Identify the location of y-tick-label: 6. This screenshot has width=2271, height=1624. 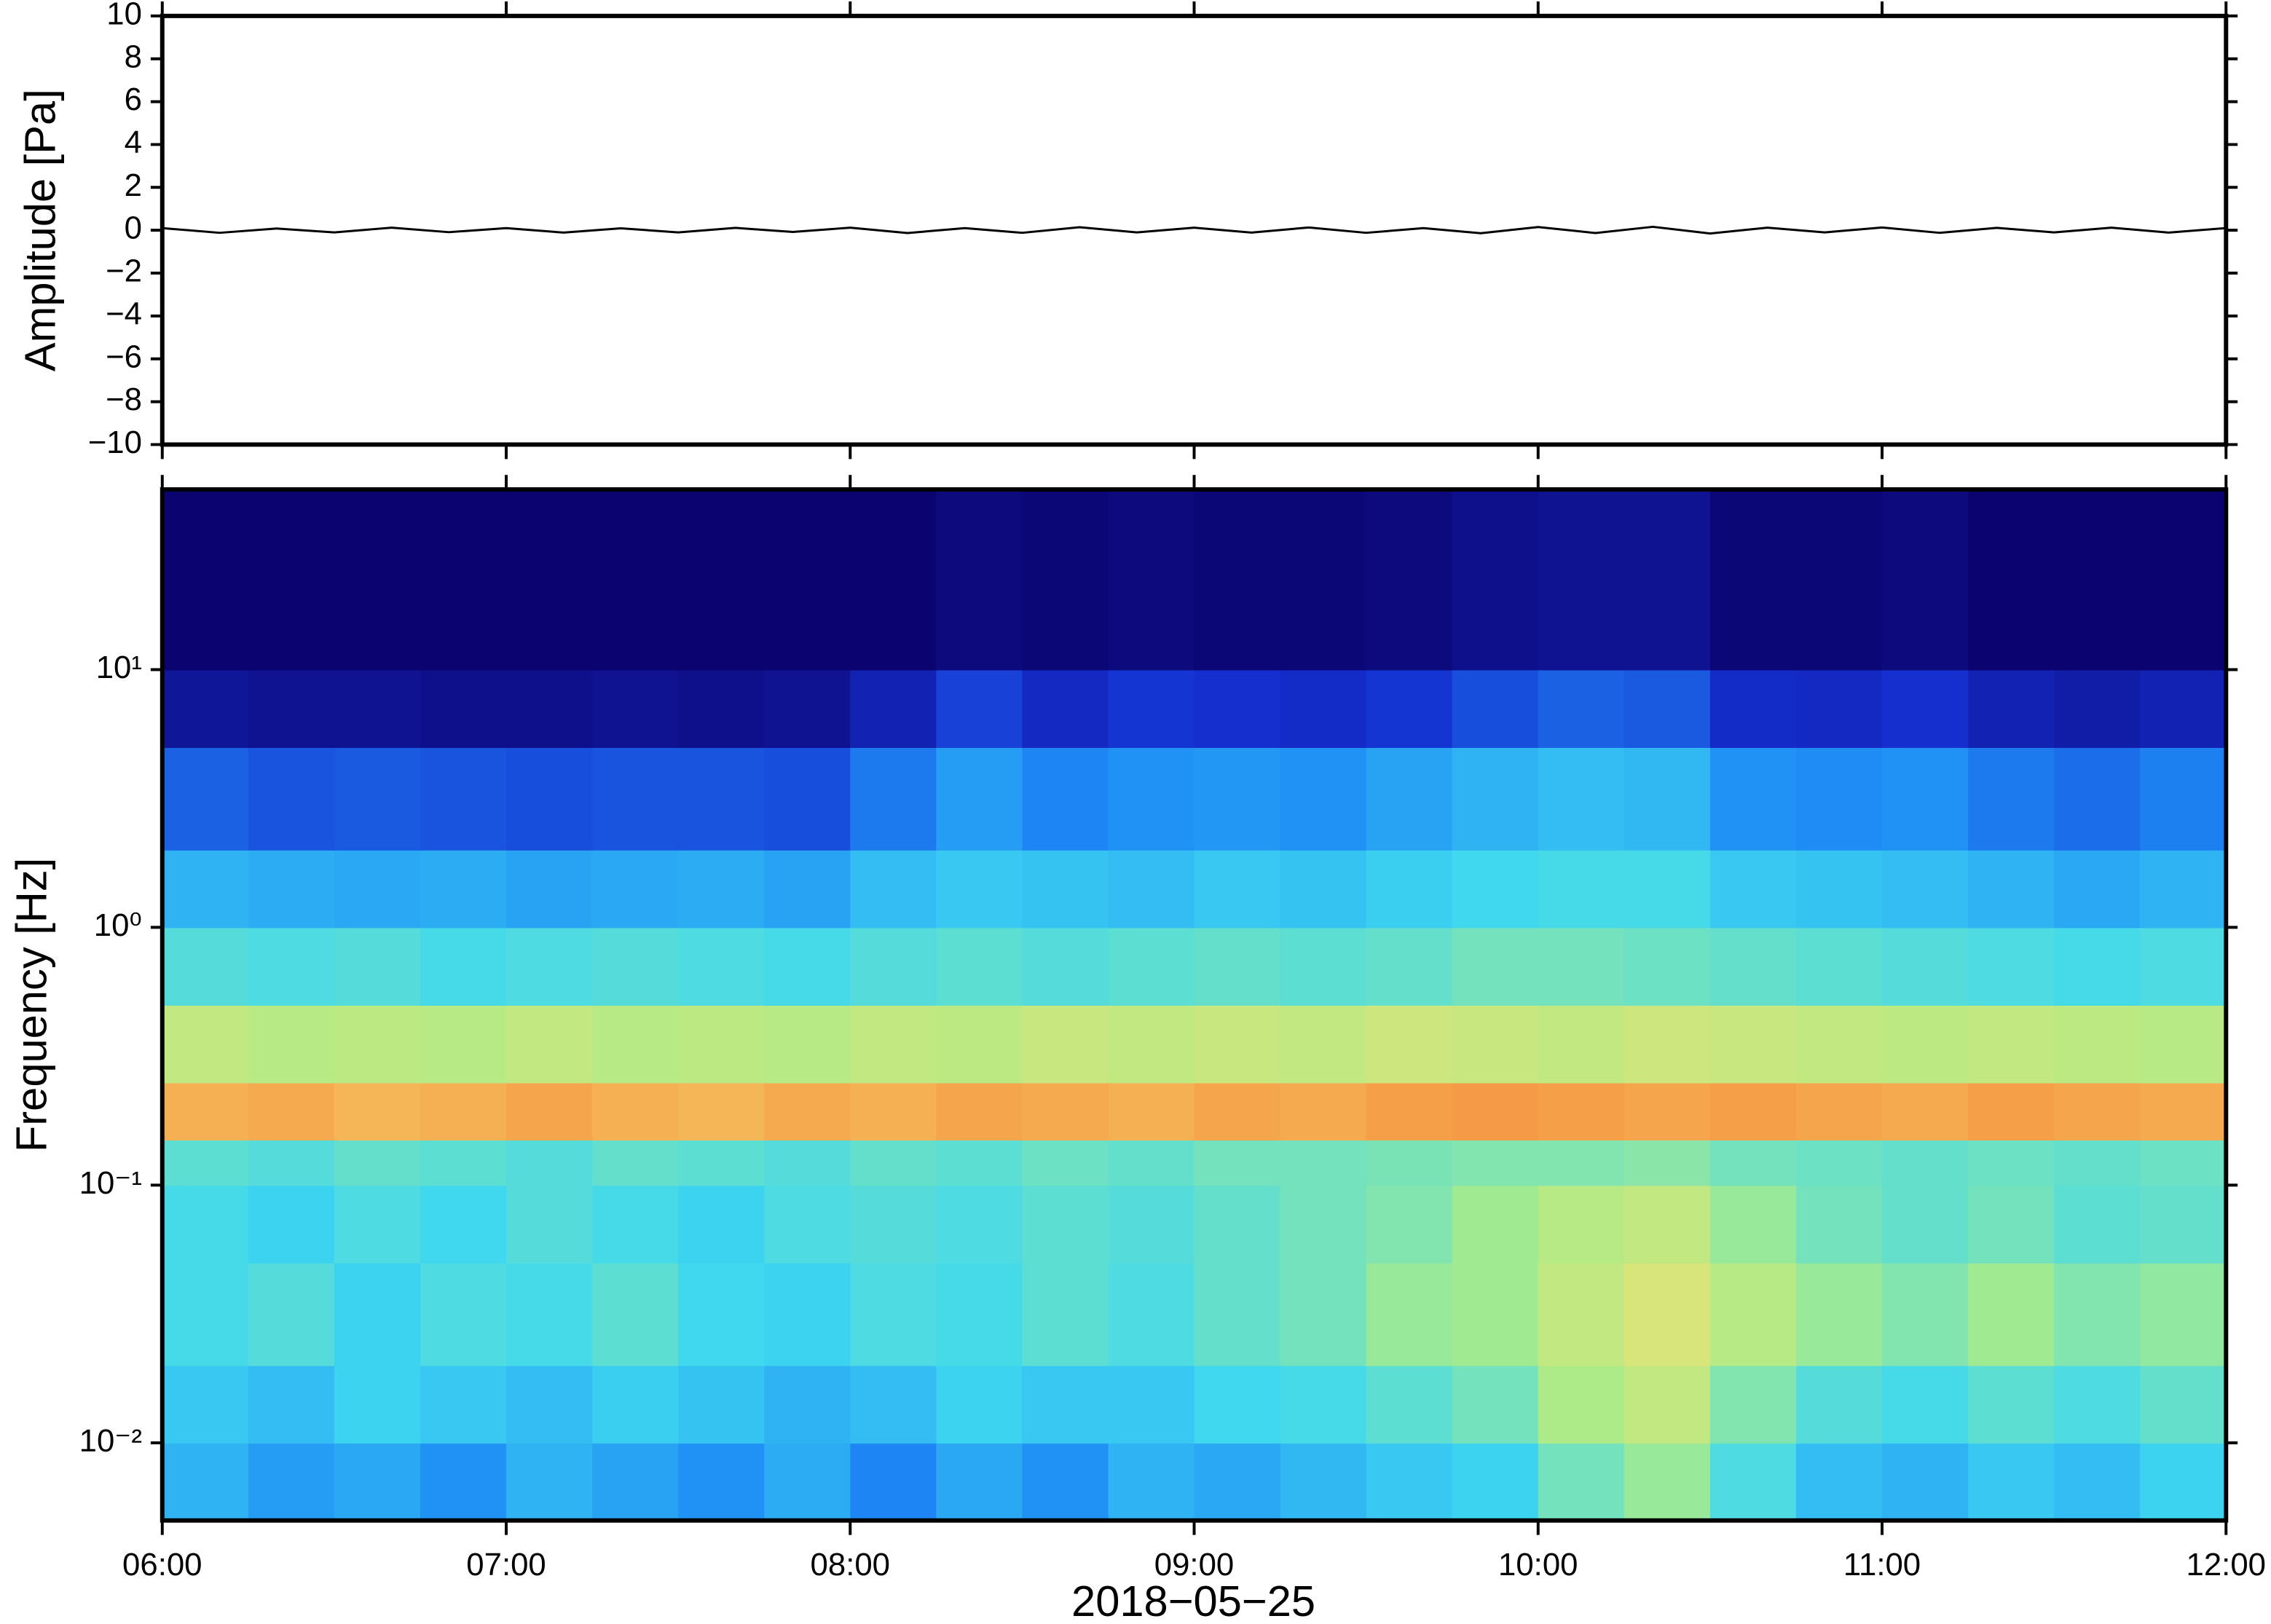
(133, 99).